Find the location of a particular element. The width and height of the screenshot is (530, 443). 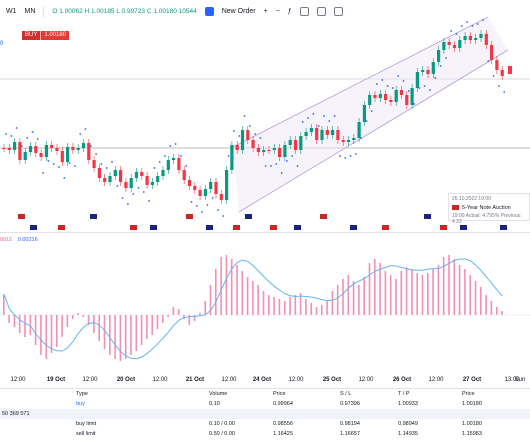

order-row: buy 0.10 0.99964 0.97396 1.00933 1.00180 is located at coordinates (265, 404).